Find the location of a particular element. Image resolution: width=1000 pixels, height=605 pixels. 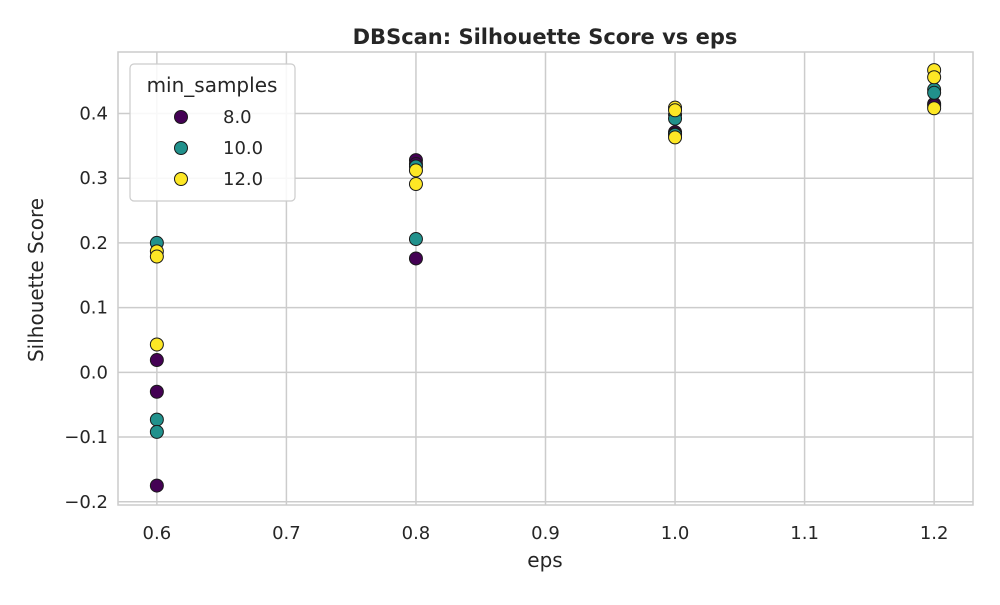

legend-label: 12.0 is located at coordinates (243, 179).